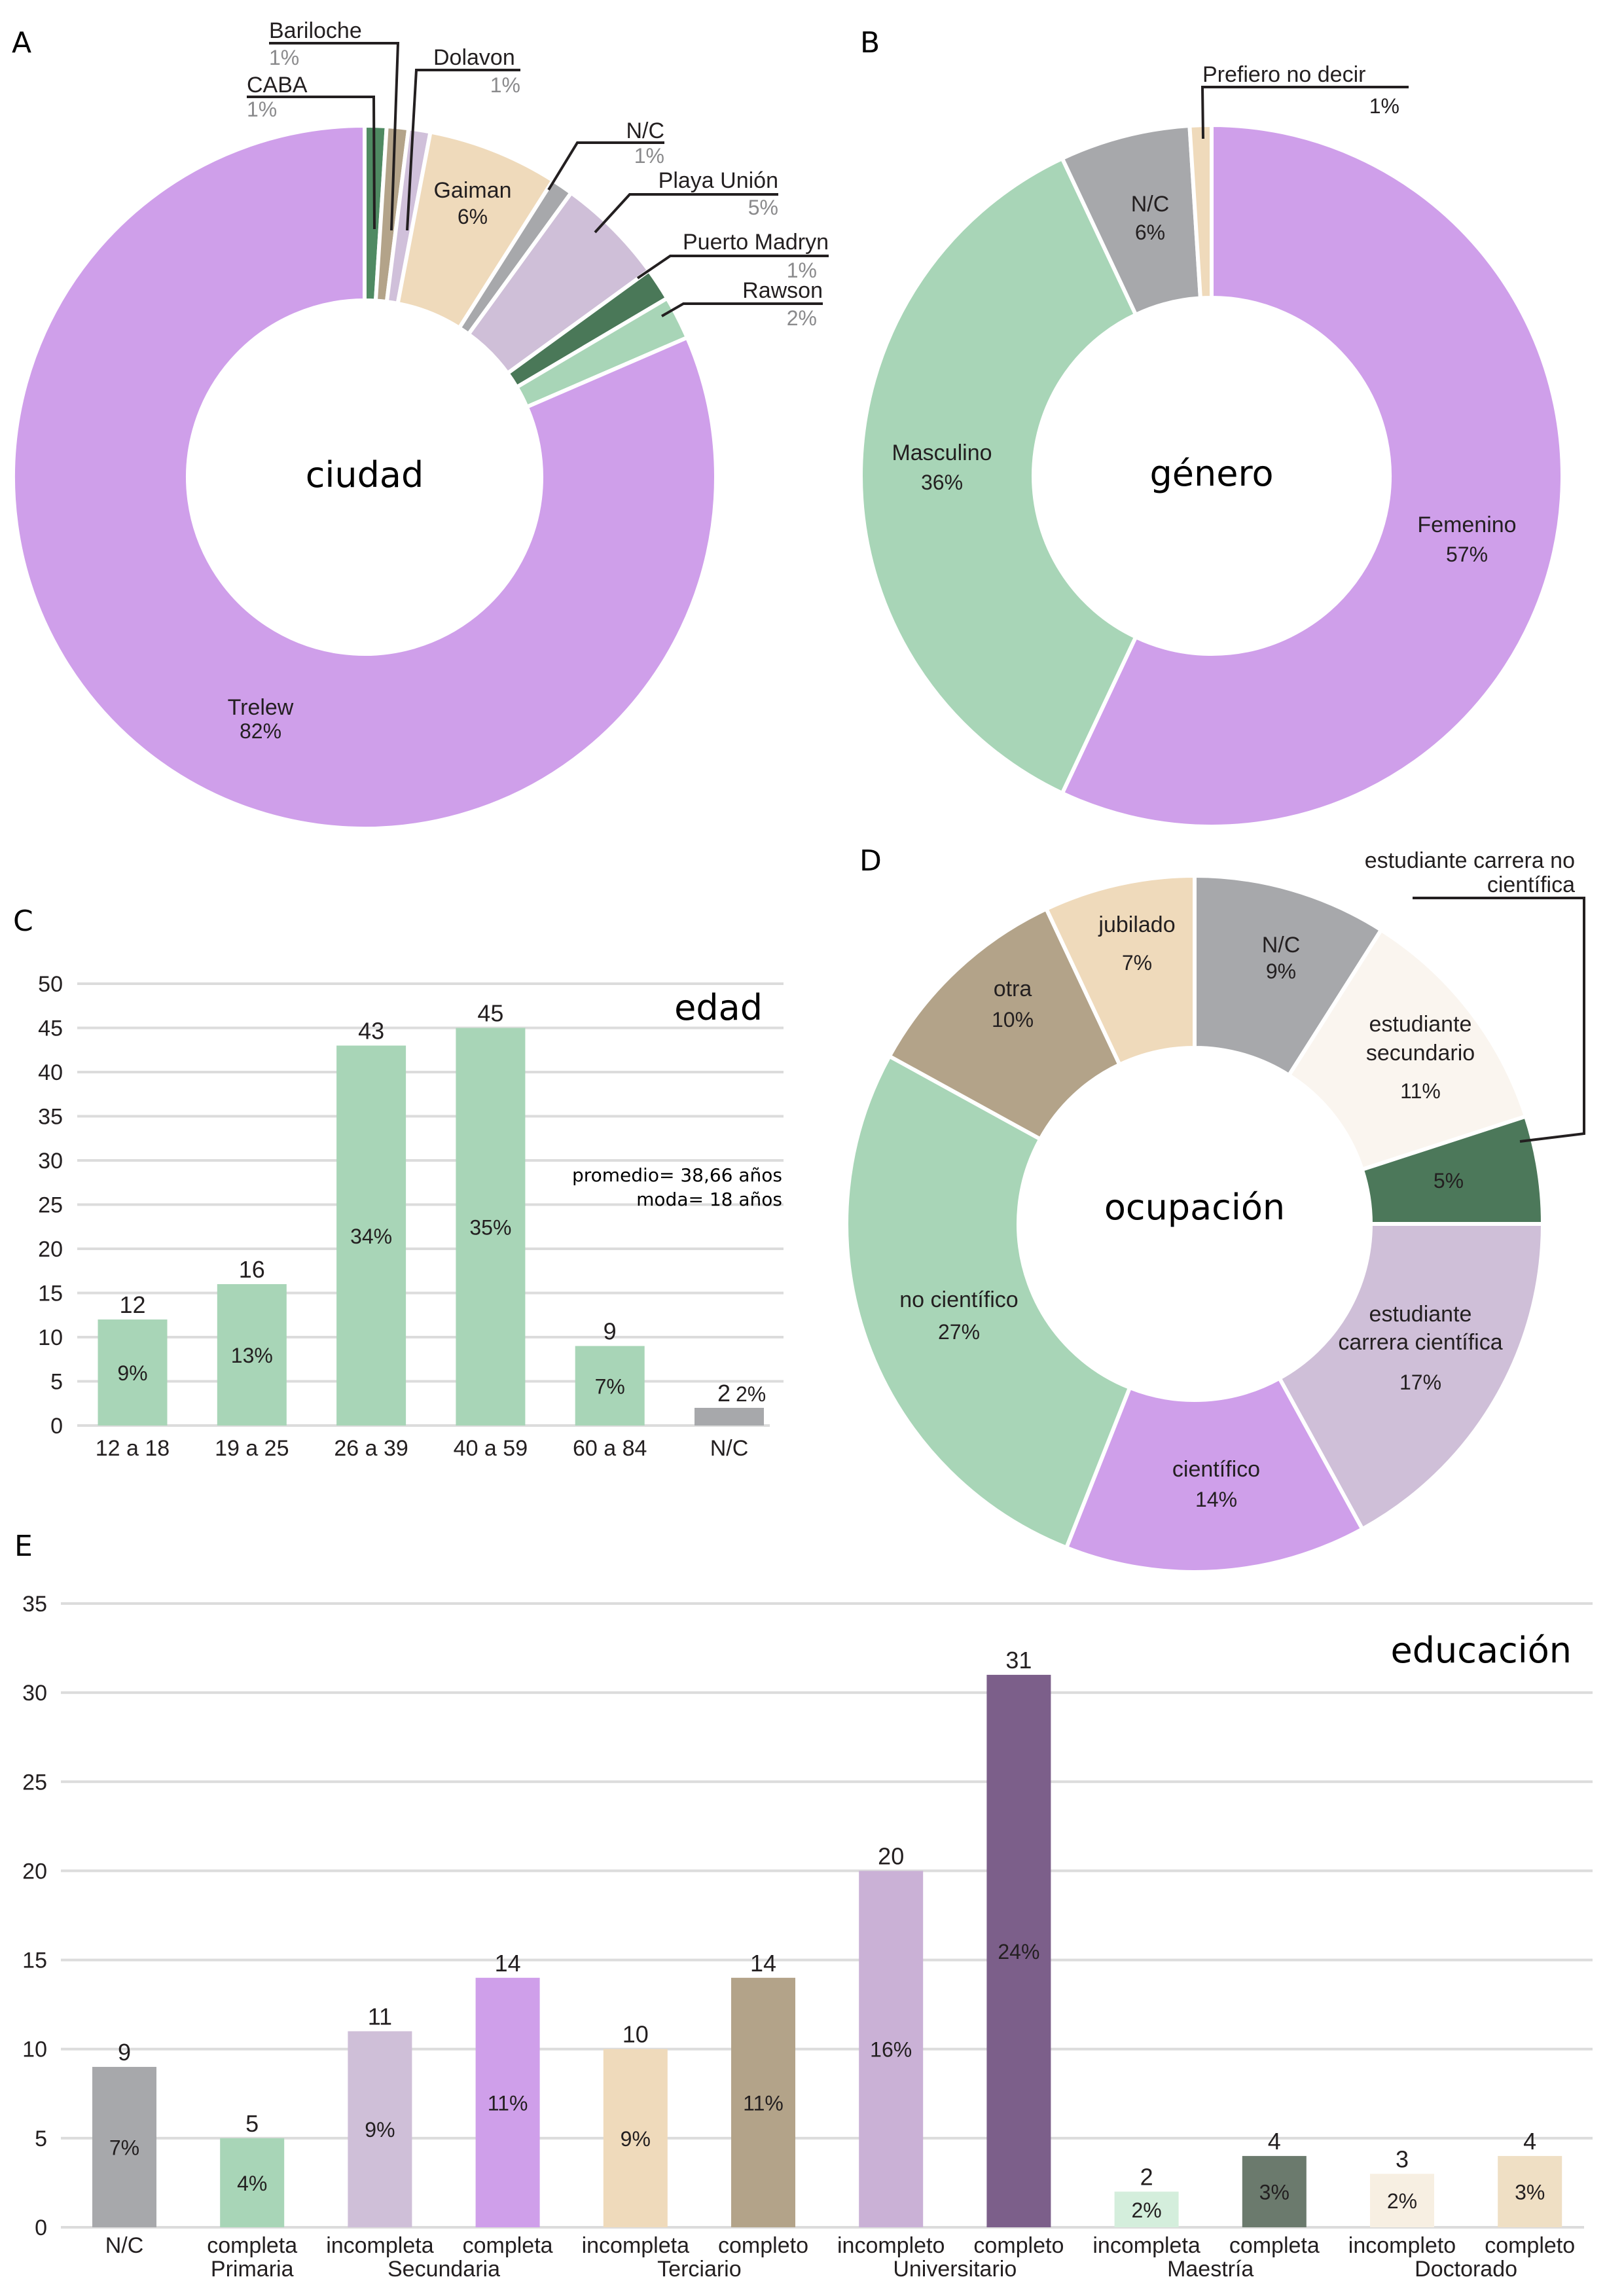 Image resolution: width=1624 pixels, height=2296 pixels. Describe the element at coordinates (942, 482) in the screenshot. I see `slice-percent: 36%` at that location.